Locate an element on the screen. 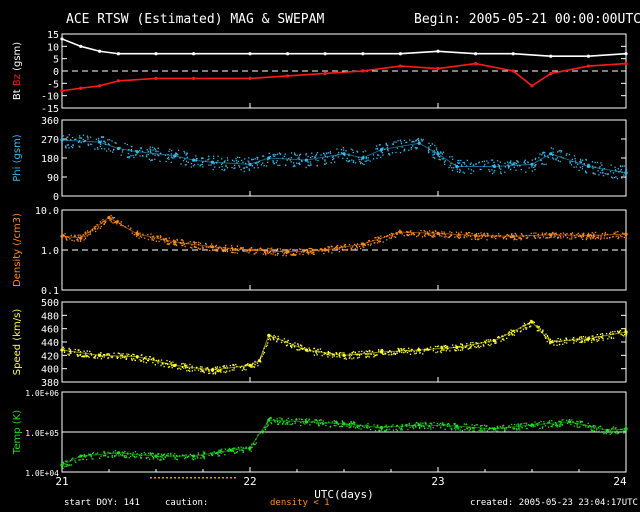 The height and width of the screenshot is (512, 640). data-point-bz is located at coordinates (551, 73).